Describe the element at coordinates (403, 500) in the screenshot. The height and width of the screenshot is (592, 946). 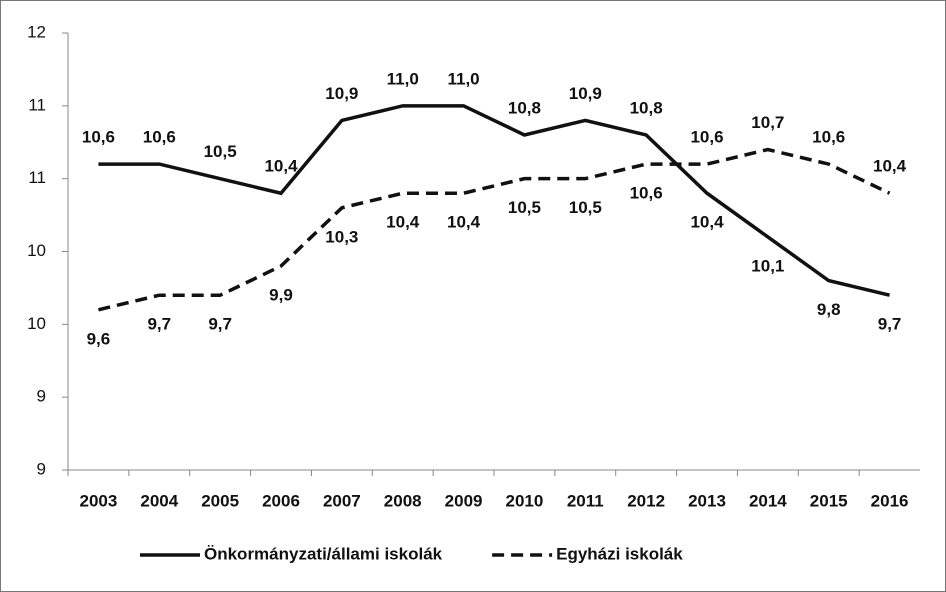
I see `x-tick-label: 2008` at that location.